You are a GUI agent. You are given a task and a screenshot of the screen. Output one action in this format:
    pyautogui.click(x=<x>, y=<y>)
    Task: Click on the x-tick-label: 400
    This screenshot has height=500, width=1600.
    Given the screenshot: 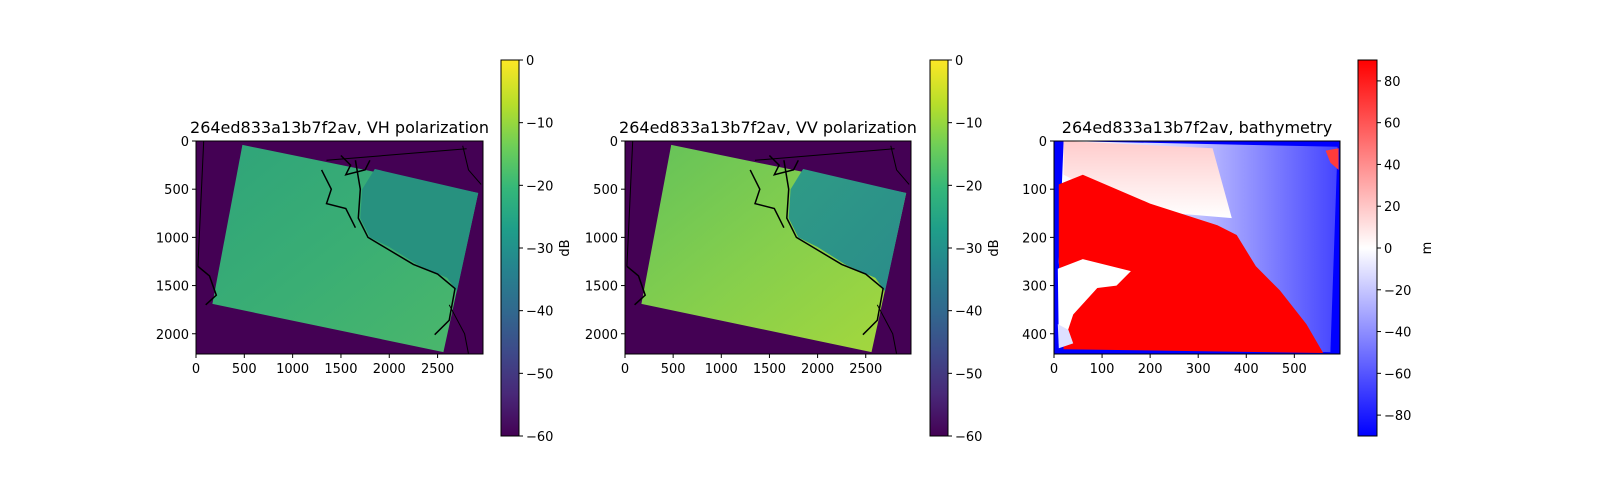 What is the action you would take?
    pyautogui.click(x=1246, y=369)
    